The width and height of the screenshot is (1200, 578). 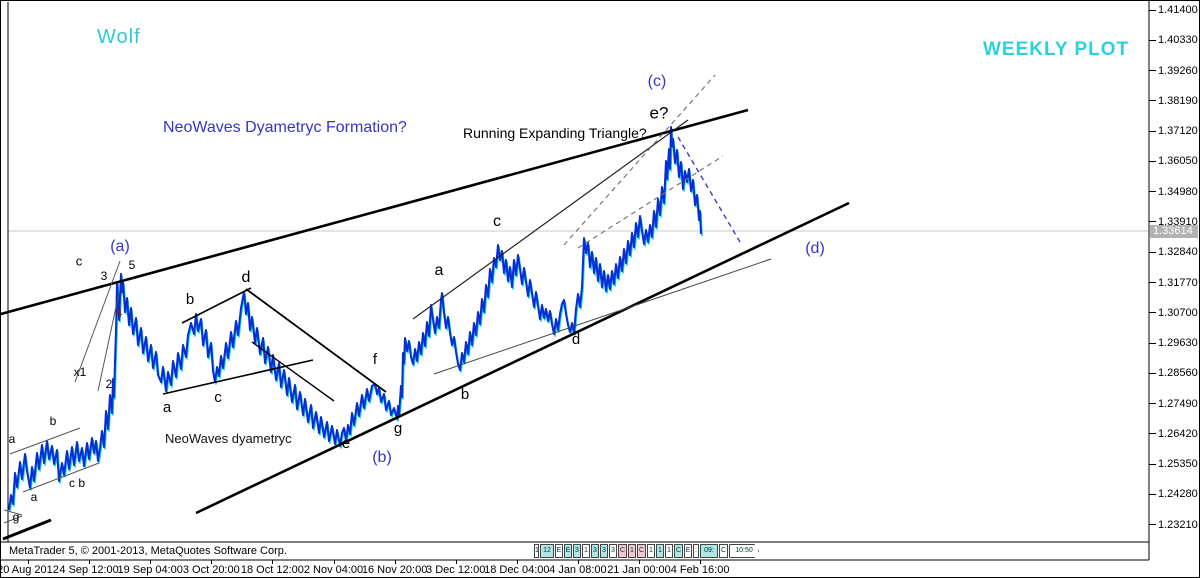 What do you see at coordinates (211, 570) in the screenshot?
I see `time-axis-label: 3 Oct 20:00` at bounding box center [211, 570].